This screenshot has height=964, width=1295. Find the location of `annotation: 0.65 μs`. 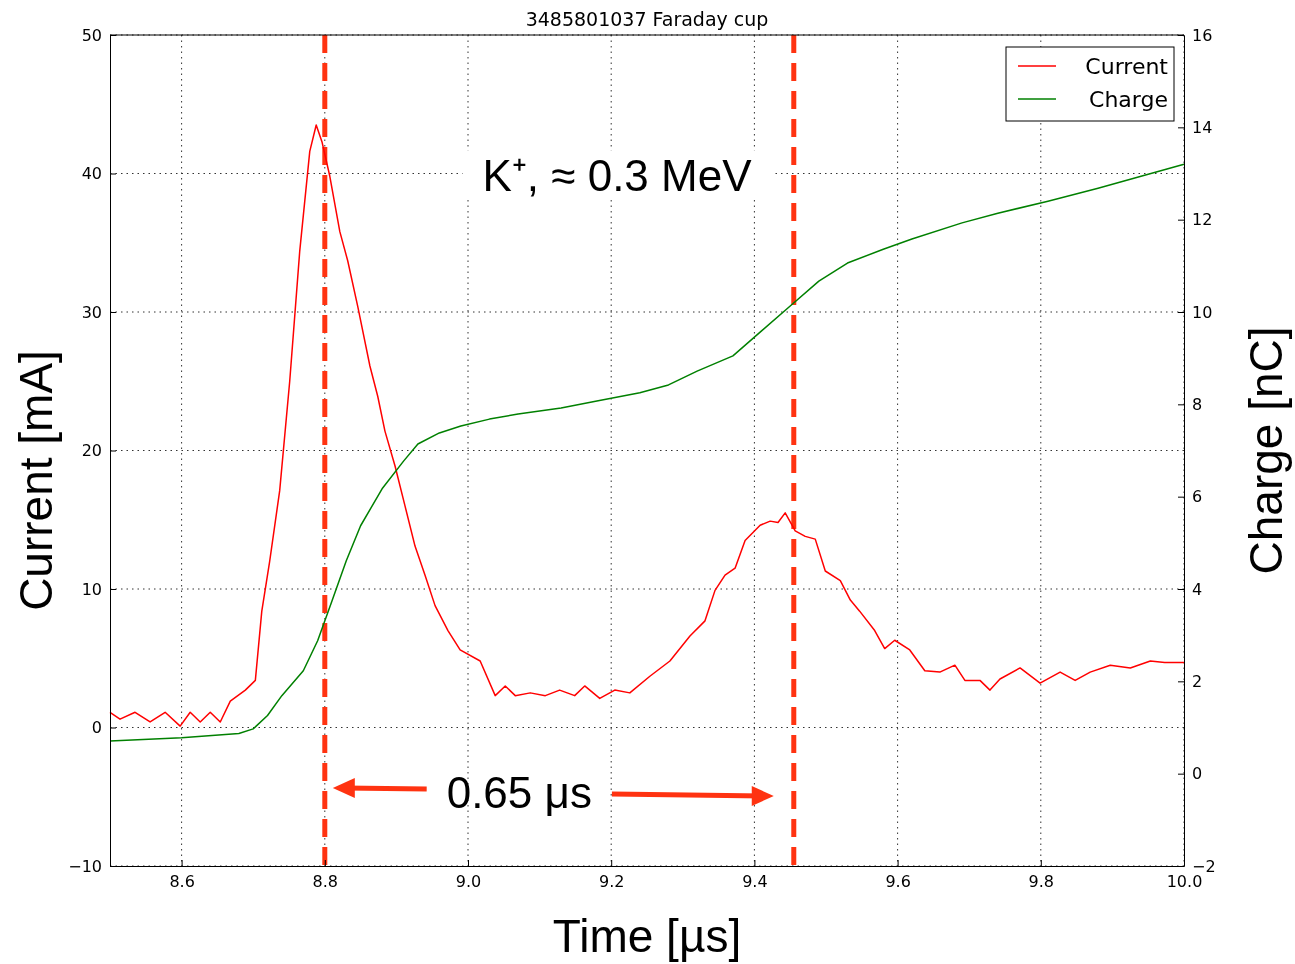

annotation: 0.65 μs is located at coordinates (519, 792).